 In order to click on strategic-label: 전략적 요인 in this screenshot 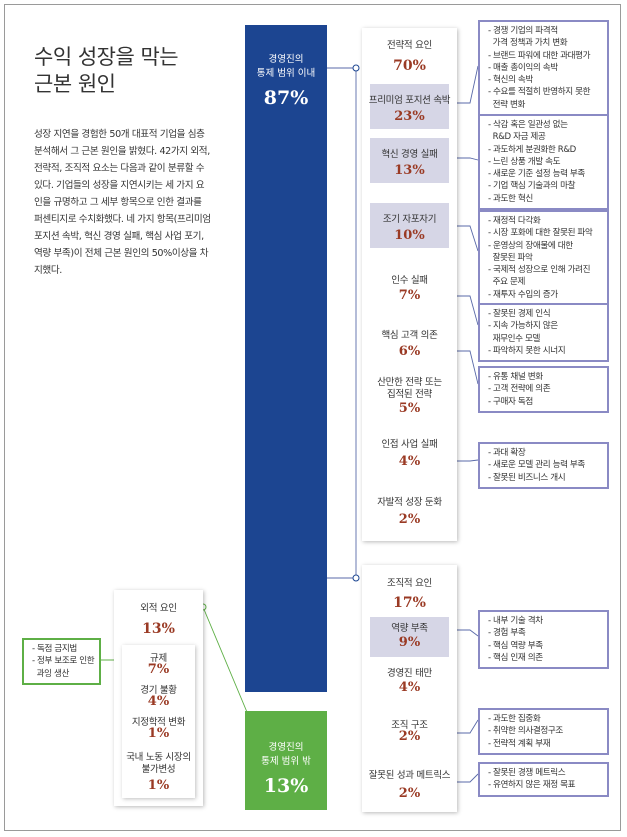, I will do `click(409, 45)`.